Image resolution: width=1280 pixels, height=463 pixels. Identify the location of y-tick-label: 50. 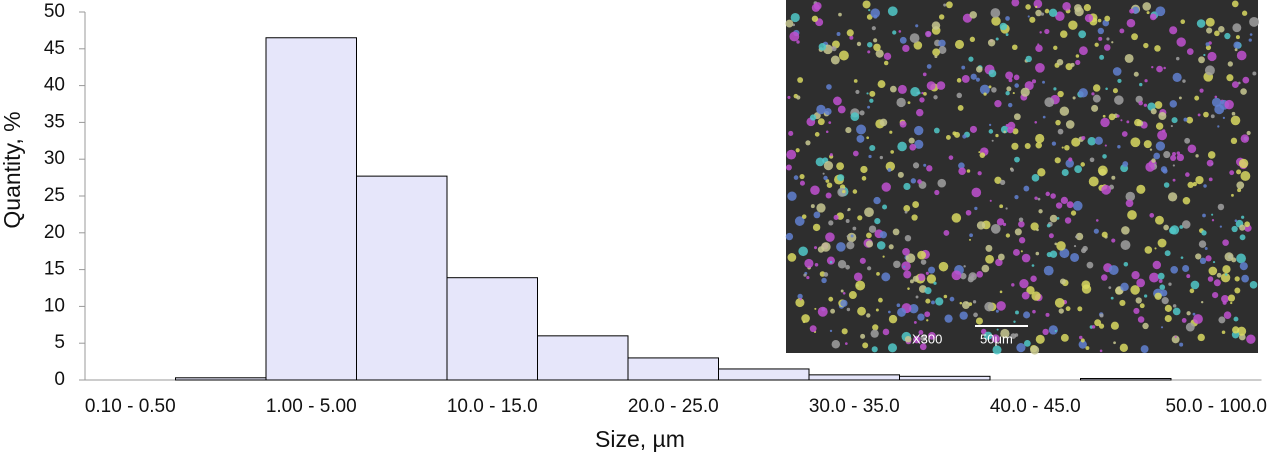
(54, 11).